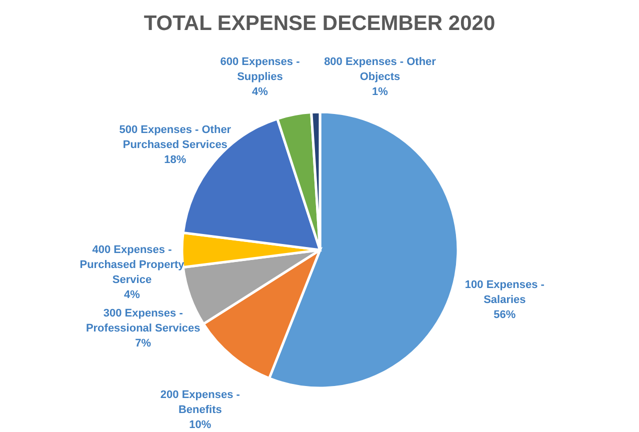  What do you see at coordinates (380, 92) in the screenshot?
I see `data-label: 1%` at bounding box center [380, 92].